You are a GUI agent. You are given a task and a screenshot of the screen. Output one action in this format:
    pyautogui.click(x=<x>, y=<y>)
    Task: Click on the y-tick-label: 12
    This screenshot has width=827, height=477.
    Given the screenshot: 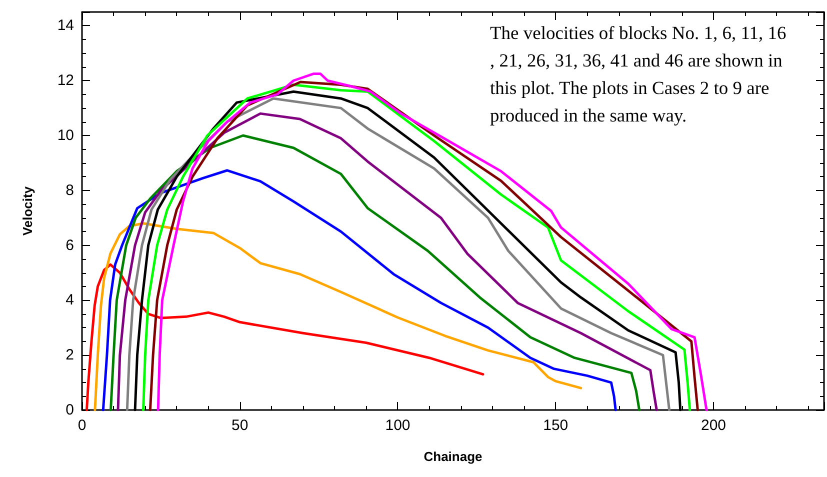 What is the action you would take?
    pyautogui.click(x=65, y=81)
    